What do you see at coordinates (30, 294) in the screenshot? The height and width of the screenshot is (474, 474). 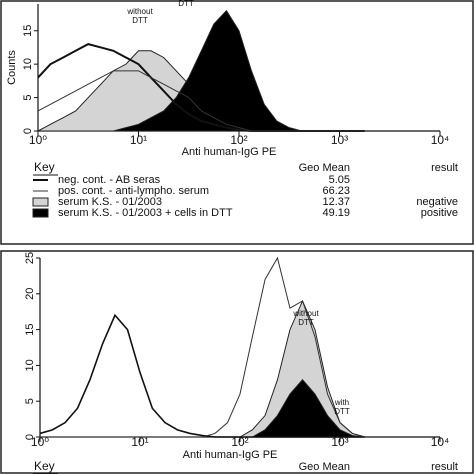 I see `y-tick-label: 20` at bounding box center [30, 294].